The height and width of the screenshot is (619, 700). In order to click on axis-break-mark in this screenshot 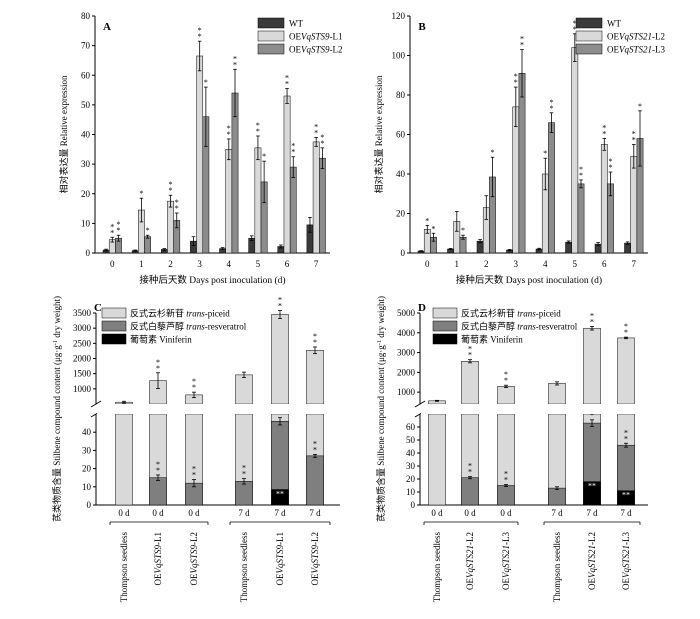, I will do `click(420, 404)`.